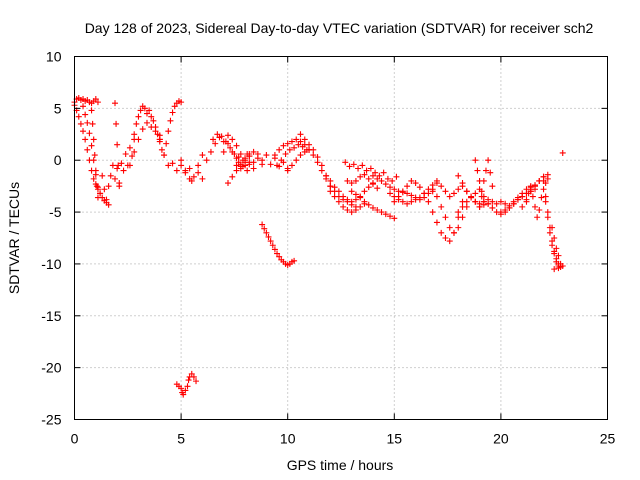 This screenshot has width=640, height=480. What do you see at coordinates (54, 57) in the screenshot?
I see `y-tick-label: 10` at bounding box center [54, 57].